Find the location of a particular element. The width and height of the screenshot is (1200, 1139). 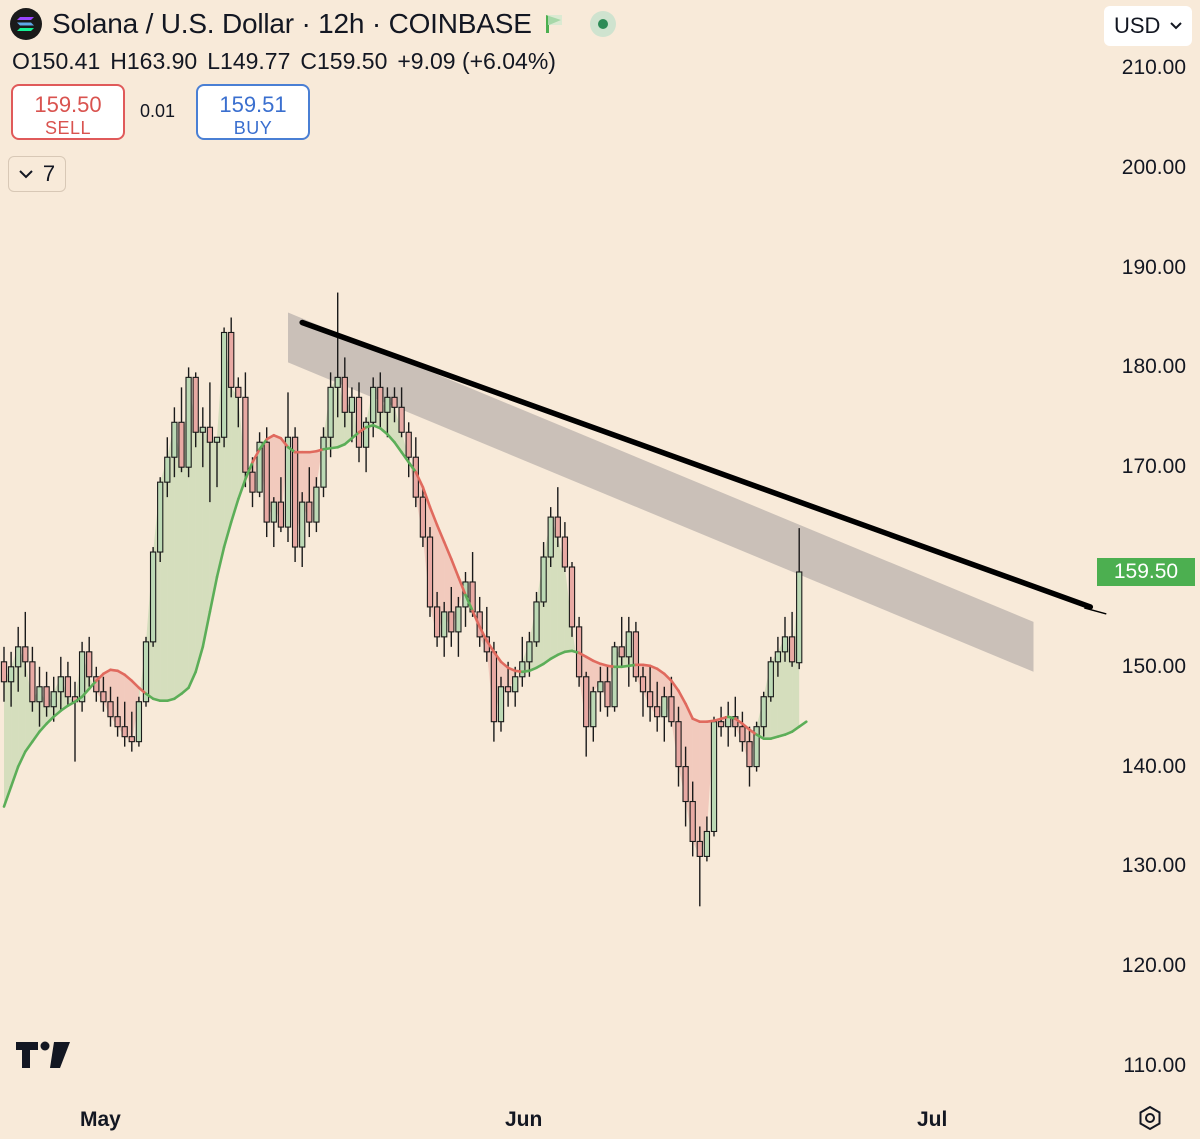

y-tick-label: 200.00 is located at coordinates (1153, 167).